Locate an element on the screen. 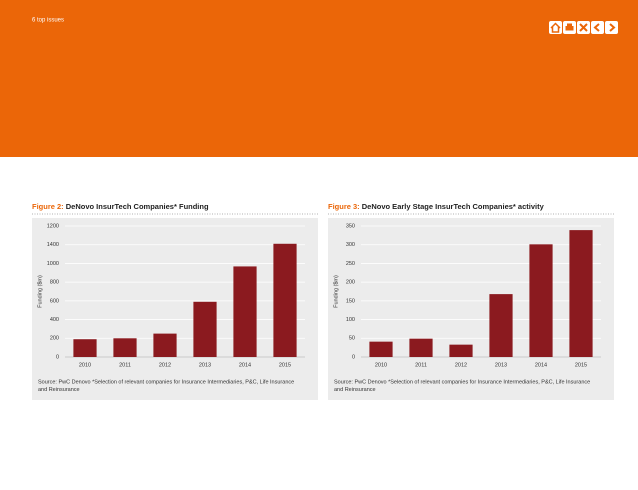 The width and height of the screenshot is (638, 490). y-tick-label: 50 is located at coordinates (352, 339).